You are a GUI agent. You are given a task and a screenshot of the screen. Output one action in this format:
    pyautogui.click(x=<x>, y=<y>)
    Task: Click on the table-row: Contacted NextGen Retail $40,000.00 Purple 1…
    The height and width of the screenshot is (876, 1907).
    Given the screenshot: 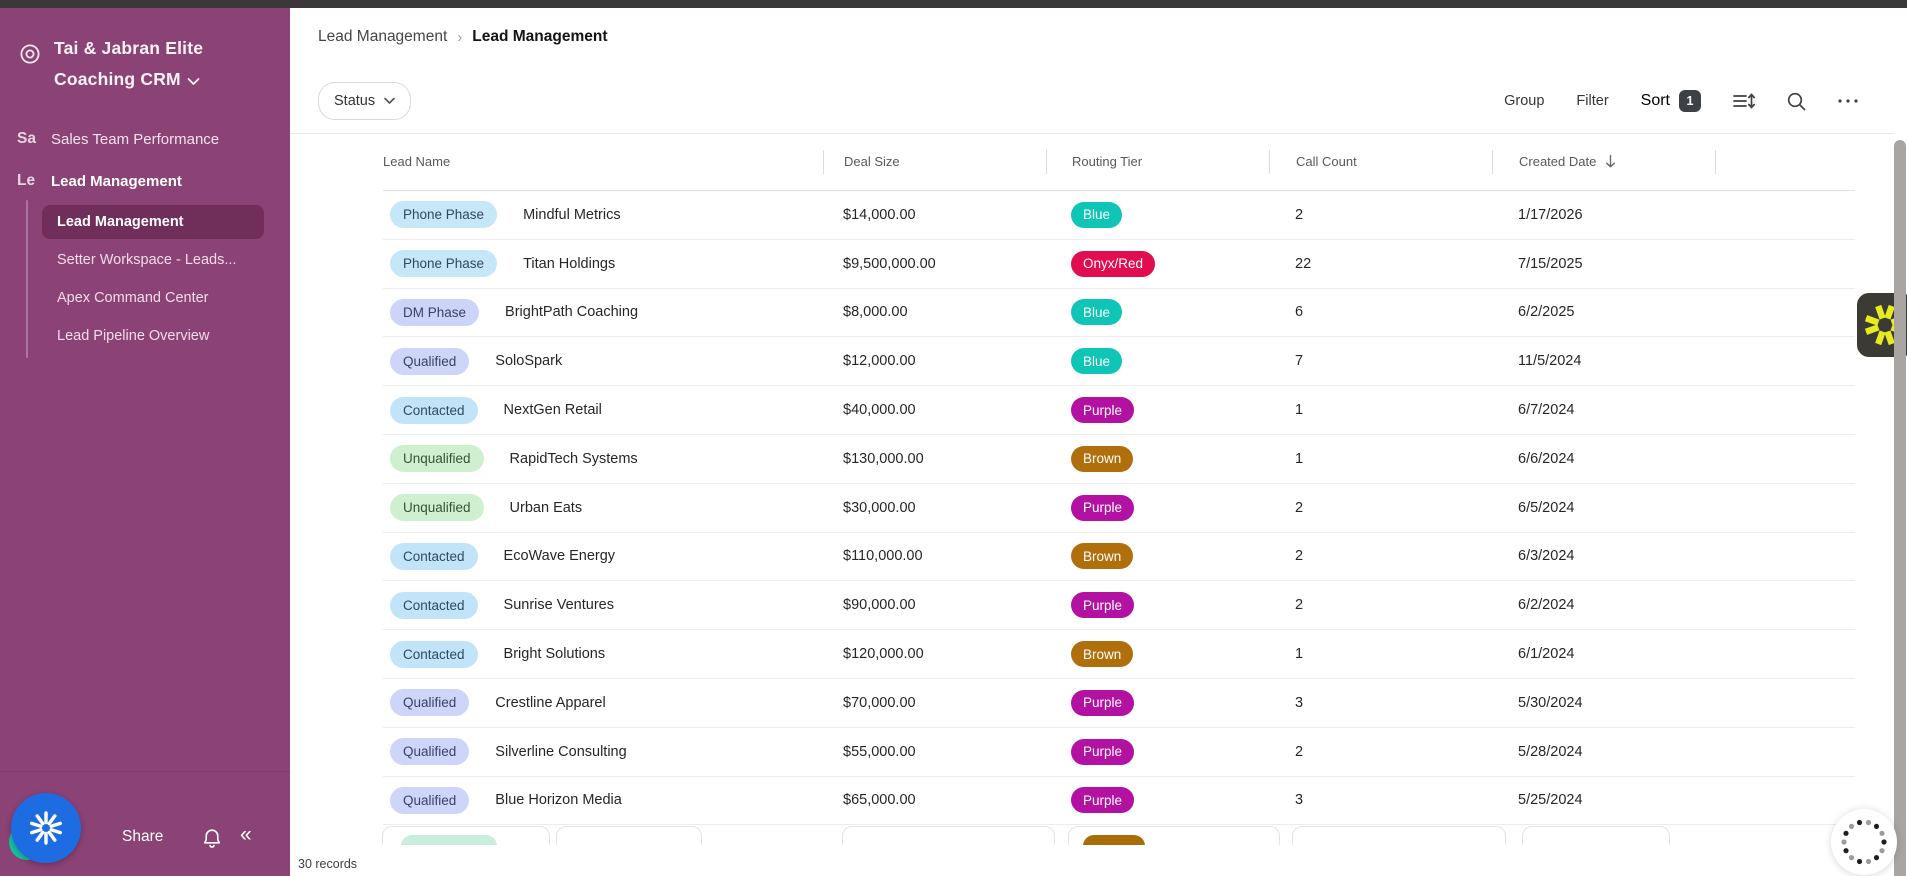 What is the action you would take?
    pyautogui.click(x=1119, y=410)
    